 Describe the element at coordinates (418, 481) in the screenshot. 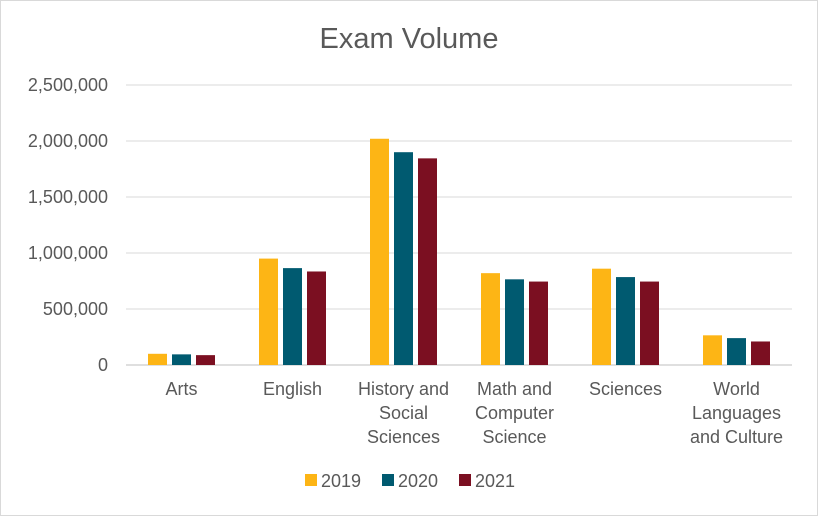

I see `legend-label-2020: 2020` at that location.